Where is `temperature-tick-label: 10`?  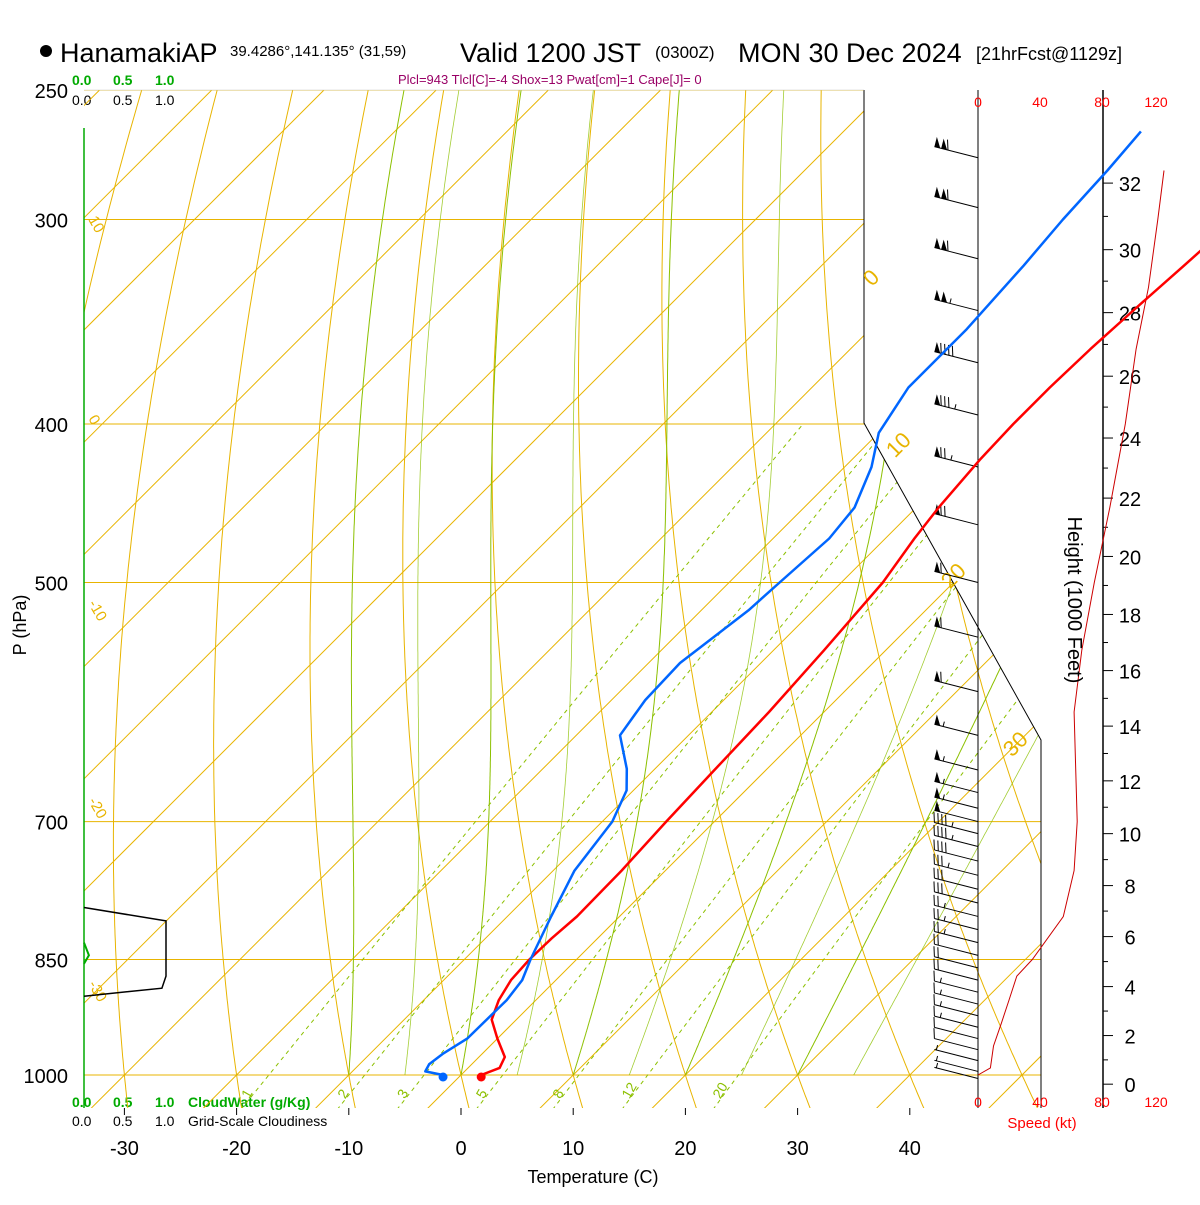
temperature-tick-label: 10 is located at coordinates (573, 1149).